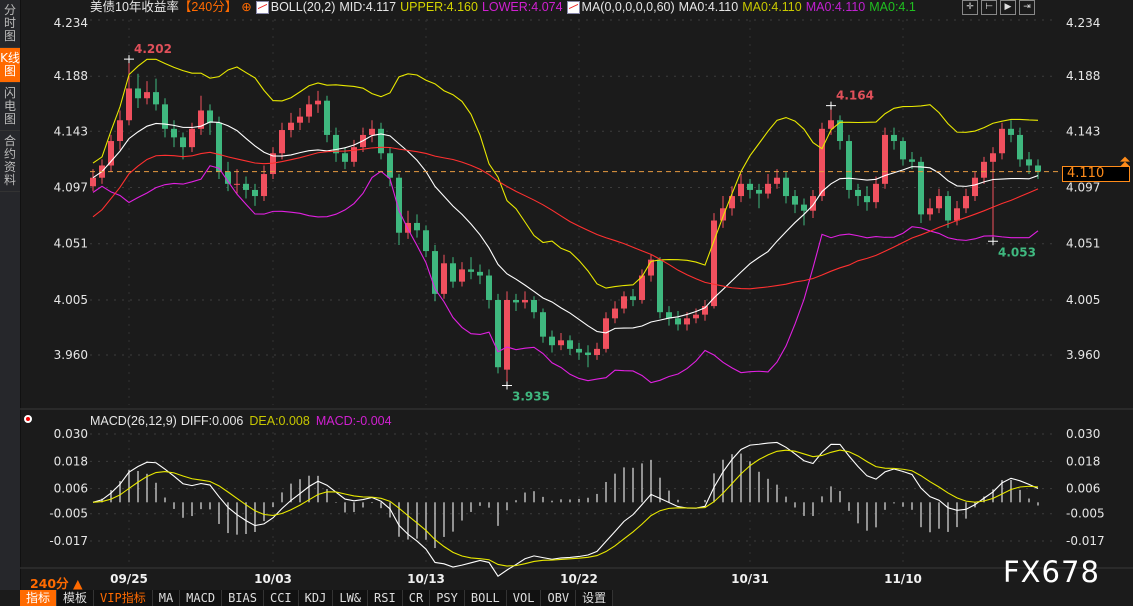  Describe the element at coordinates (243, 598) in the screenshot. I see `toolbar-bias: BIAS` at that location.